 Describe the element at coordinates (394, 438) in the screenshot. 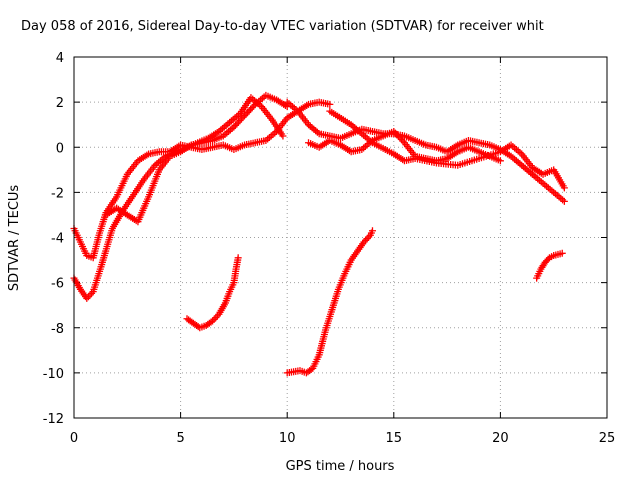

I see `x-tick-label: 15` at that location.